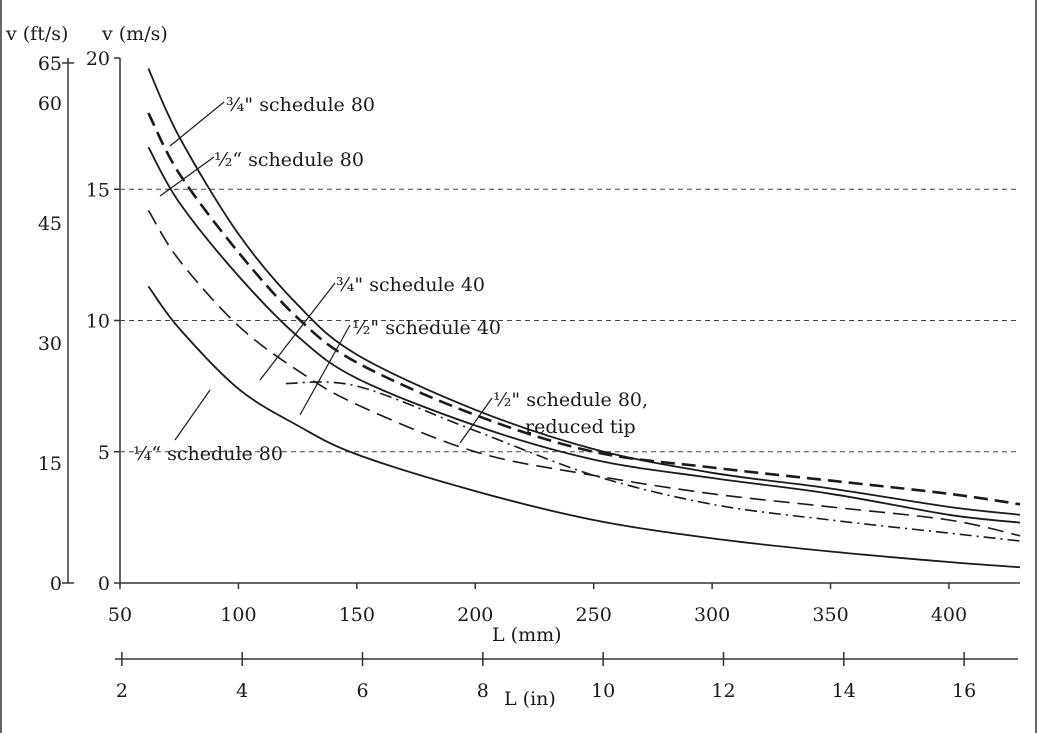  I want to click on ytick-label-ms-15: 15, so click(98, 190).